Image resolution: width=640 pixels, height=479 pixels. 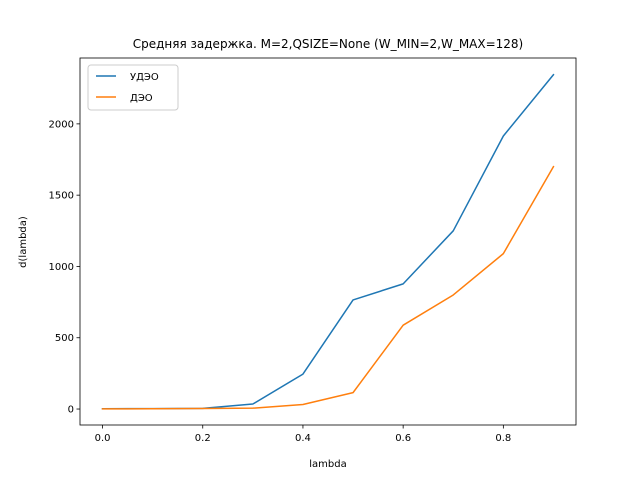 I want to click on x-tick-label: 0.2, so click(x=203, y=438).